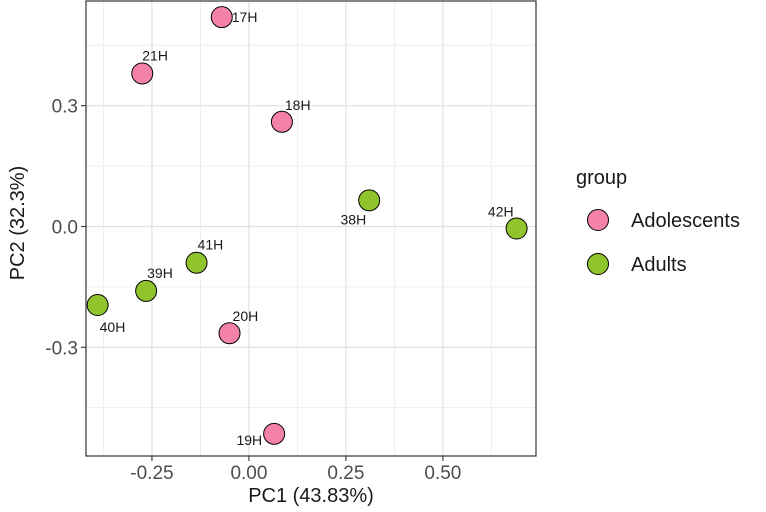 The image size is (766, 512). I want to click on x-tick-label: 0.00, so click(248, 473).